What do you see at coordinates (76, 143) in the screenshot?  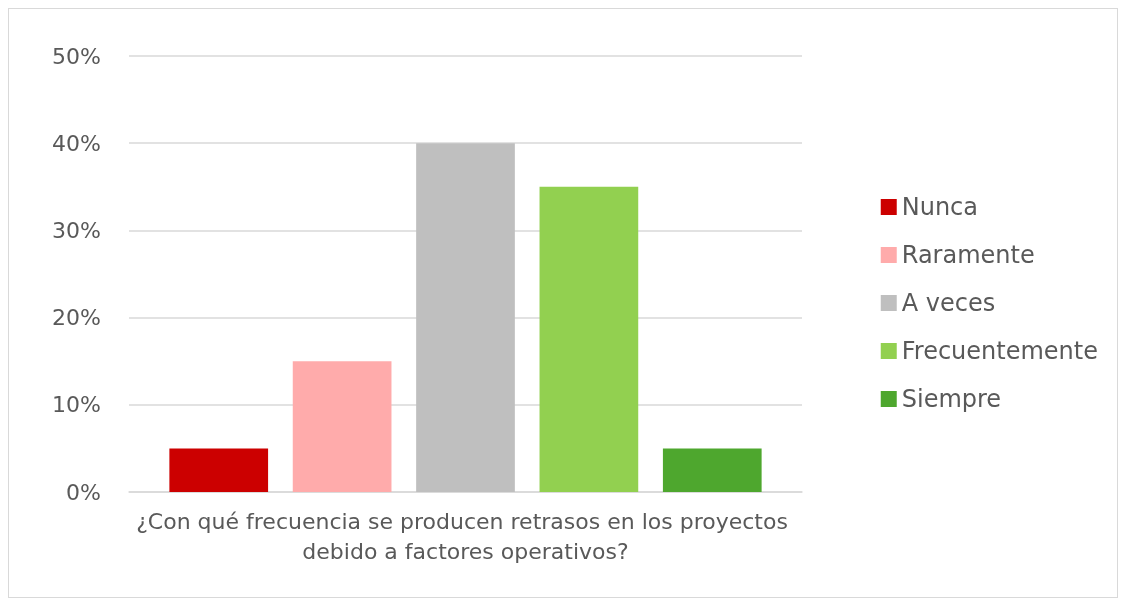 I see `y-tick-label: 40%` at bounding box center [76, 143].